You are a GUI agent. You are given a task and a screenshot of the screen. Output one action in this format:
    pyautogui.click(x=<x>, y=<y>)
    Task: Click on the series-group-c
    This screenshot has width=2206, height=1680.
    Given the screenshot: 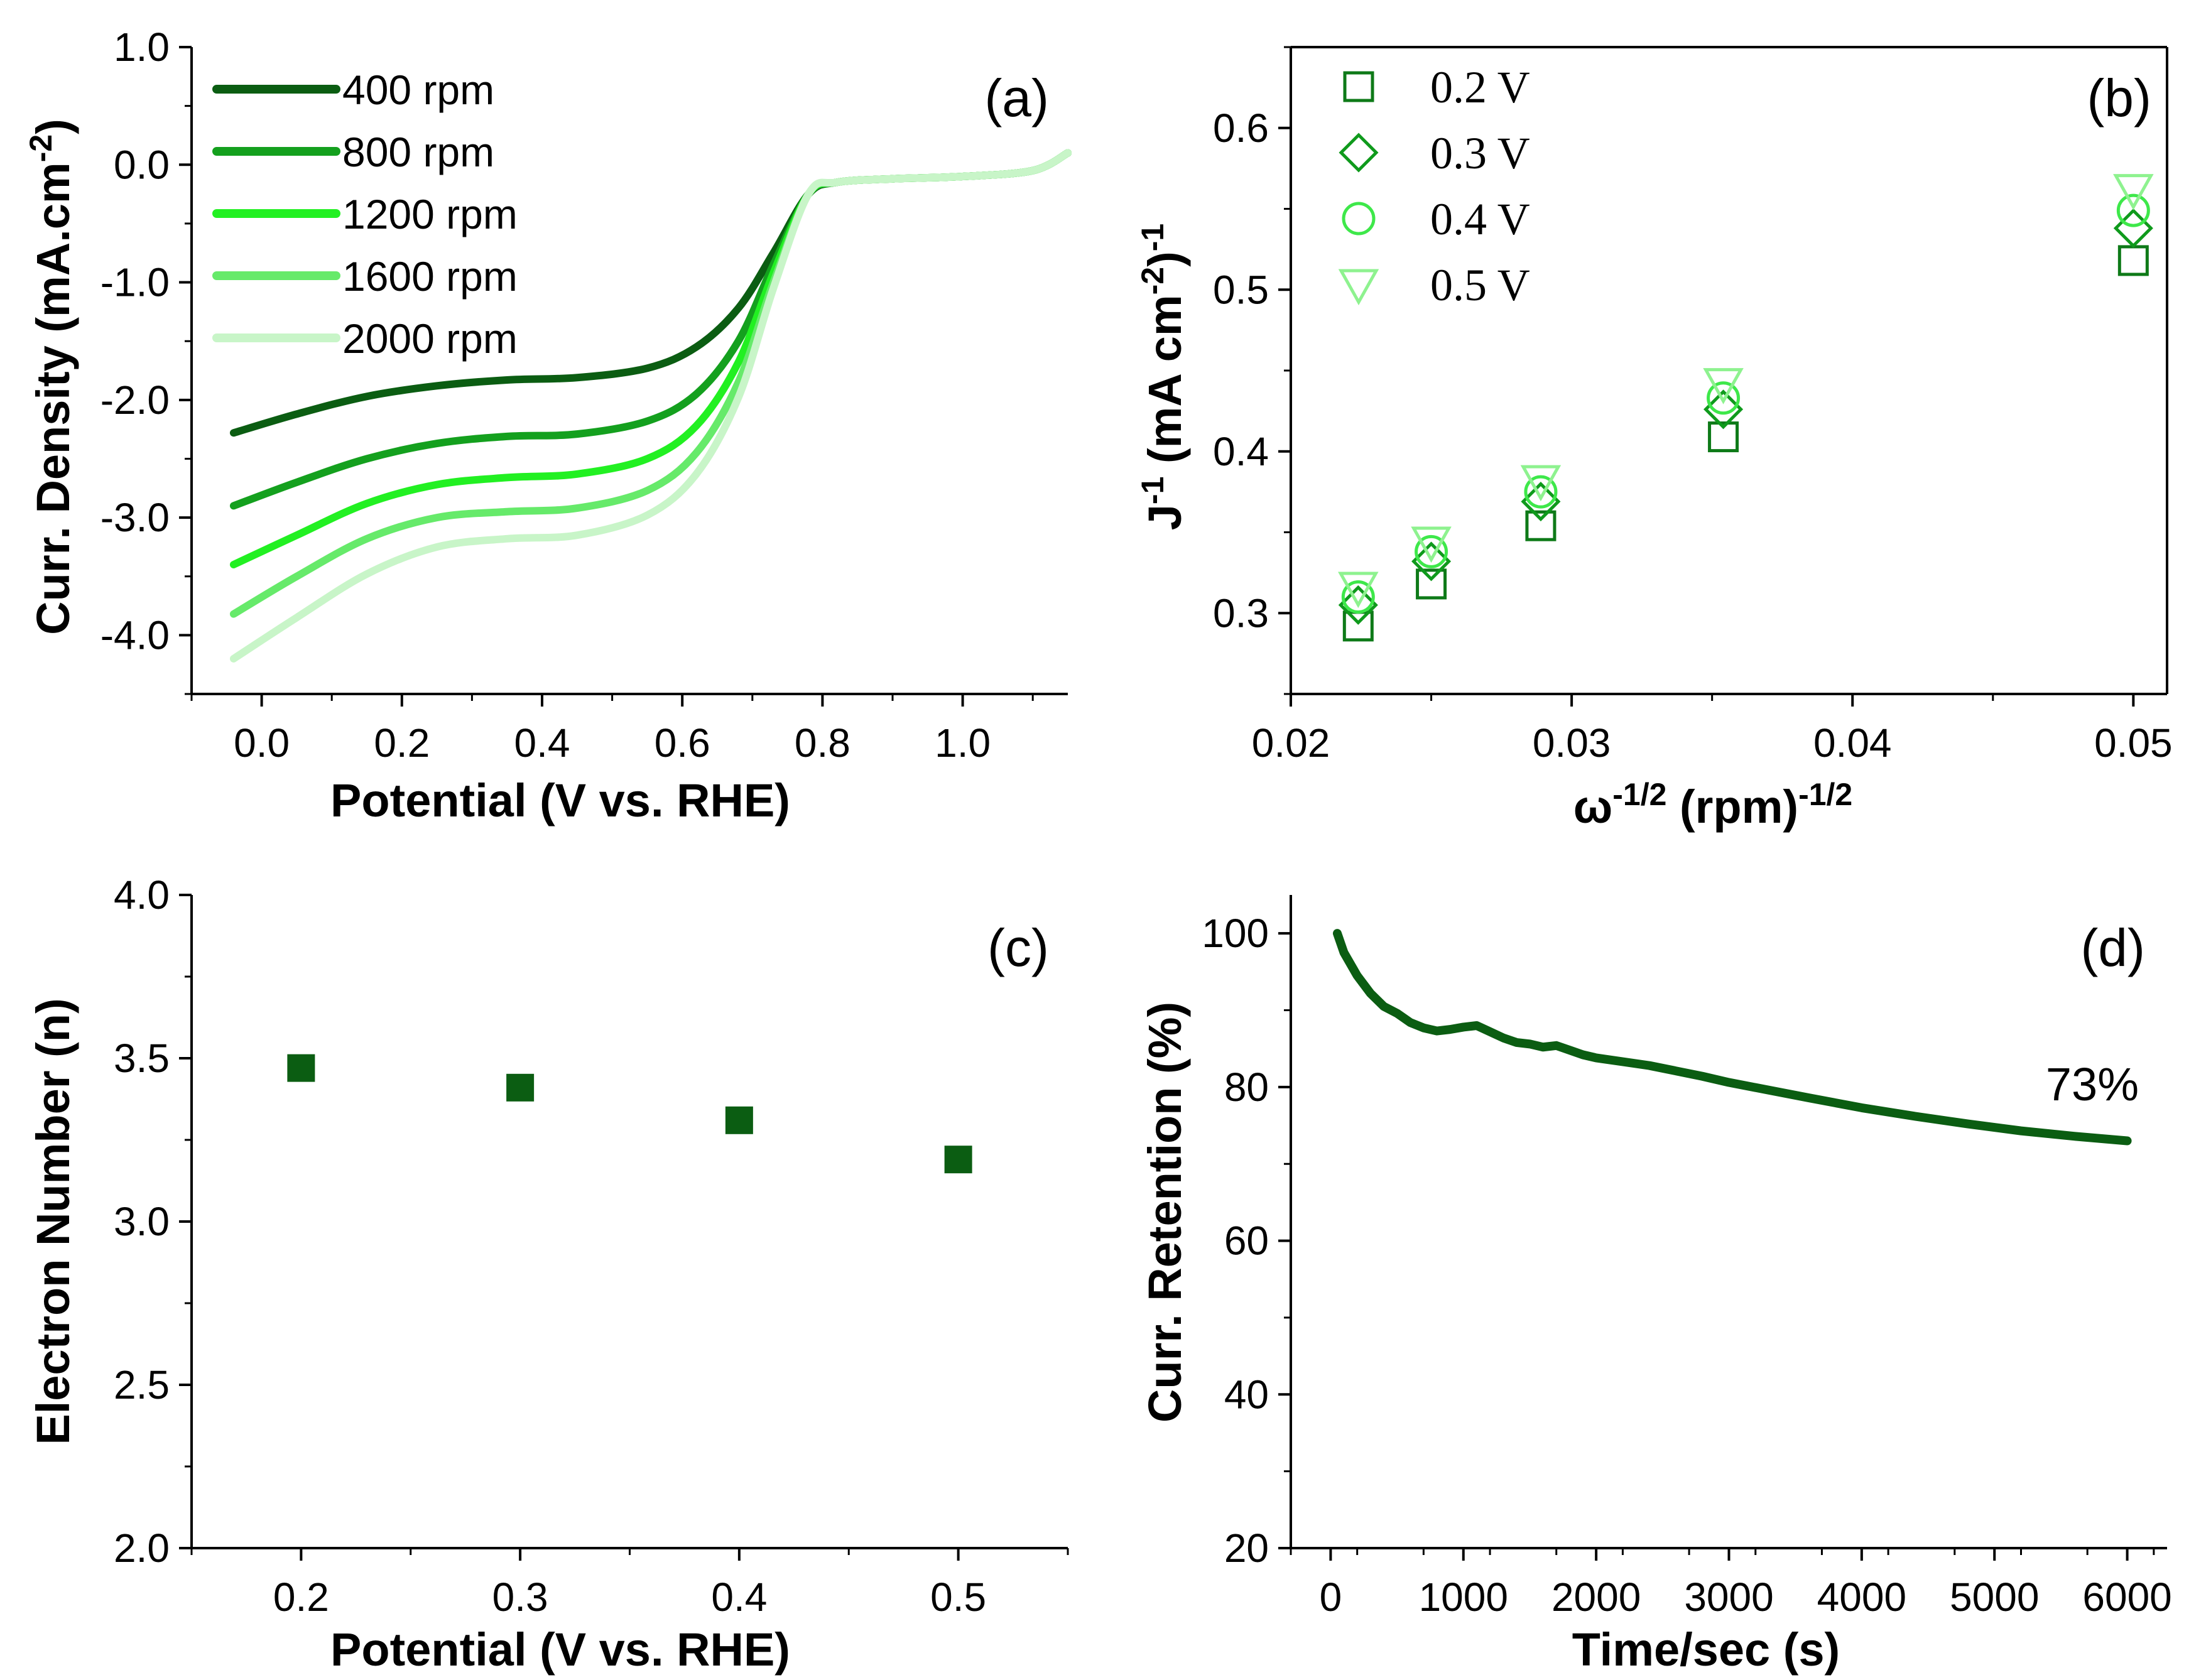 What is the action you would take?
    pyautogui.click(x=629, y=1114)
    